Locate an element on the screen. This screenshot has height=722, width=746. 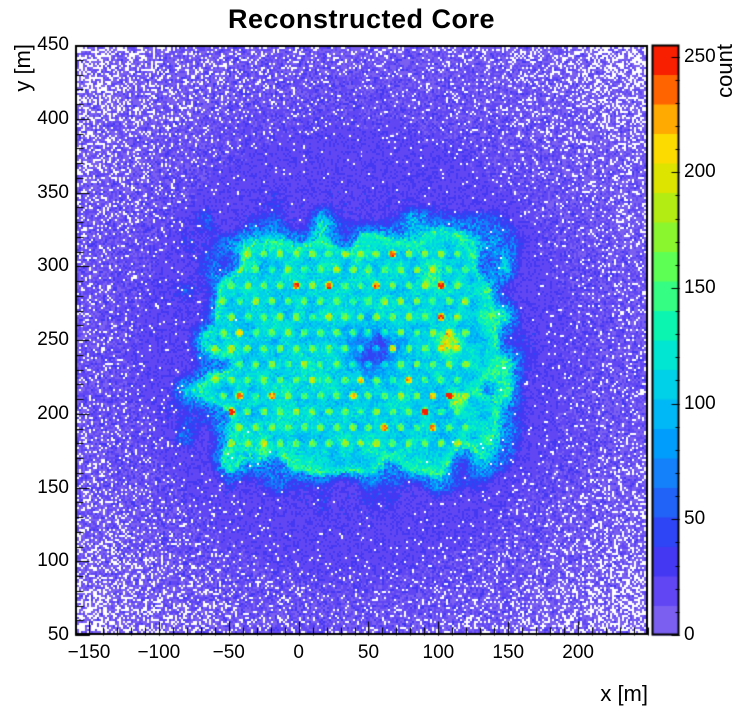
z-tick-label: 200 is located at coordinates (700, 172).